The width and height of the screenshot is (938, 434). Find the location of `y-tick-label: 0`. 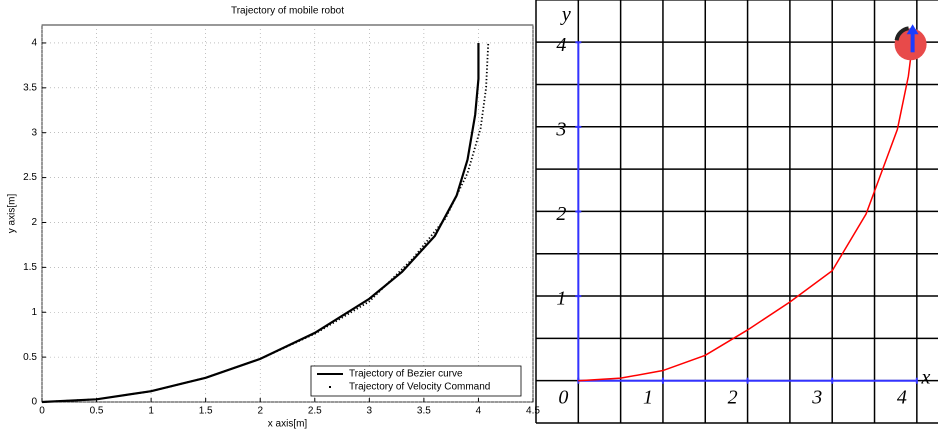

y-tick-label: 0 is located at coordinates (34, 402).